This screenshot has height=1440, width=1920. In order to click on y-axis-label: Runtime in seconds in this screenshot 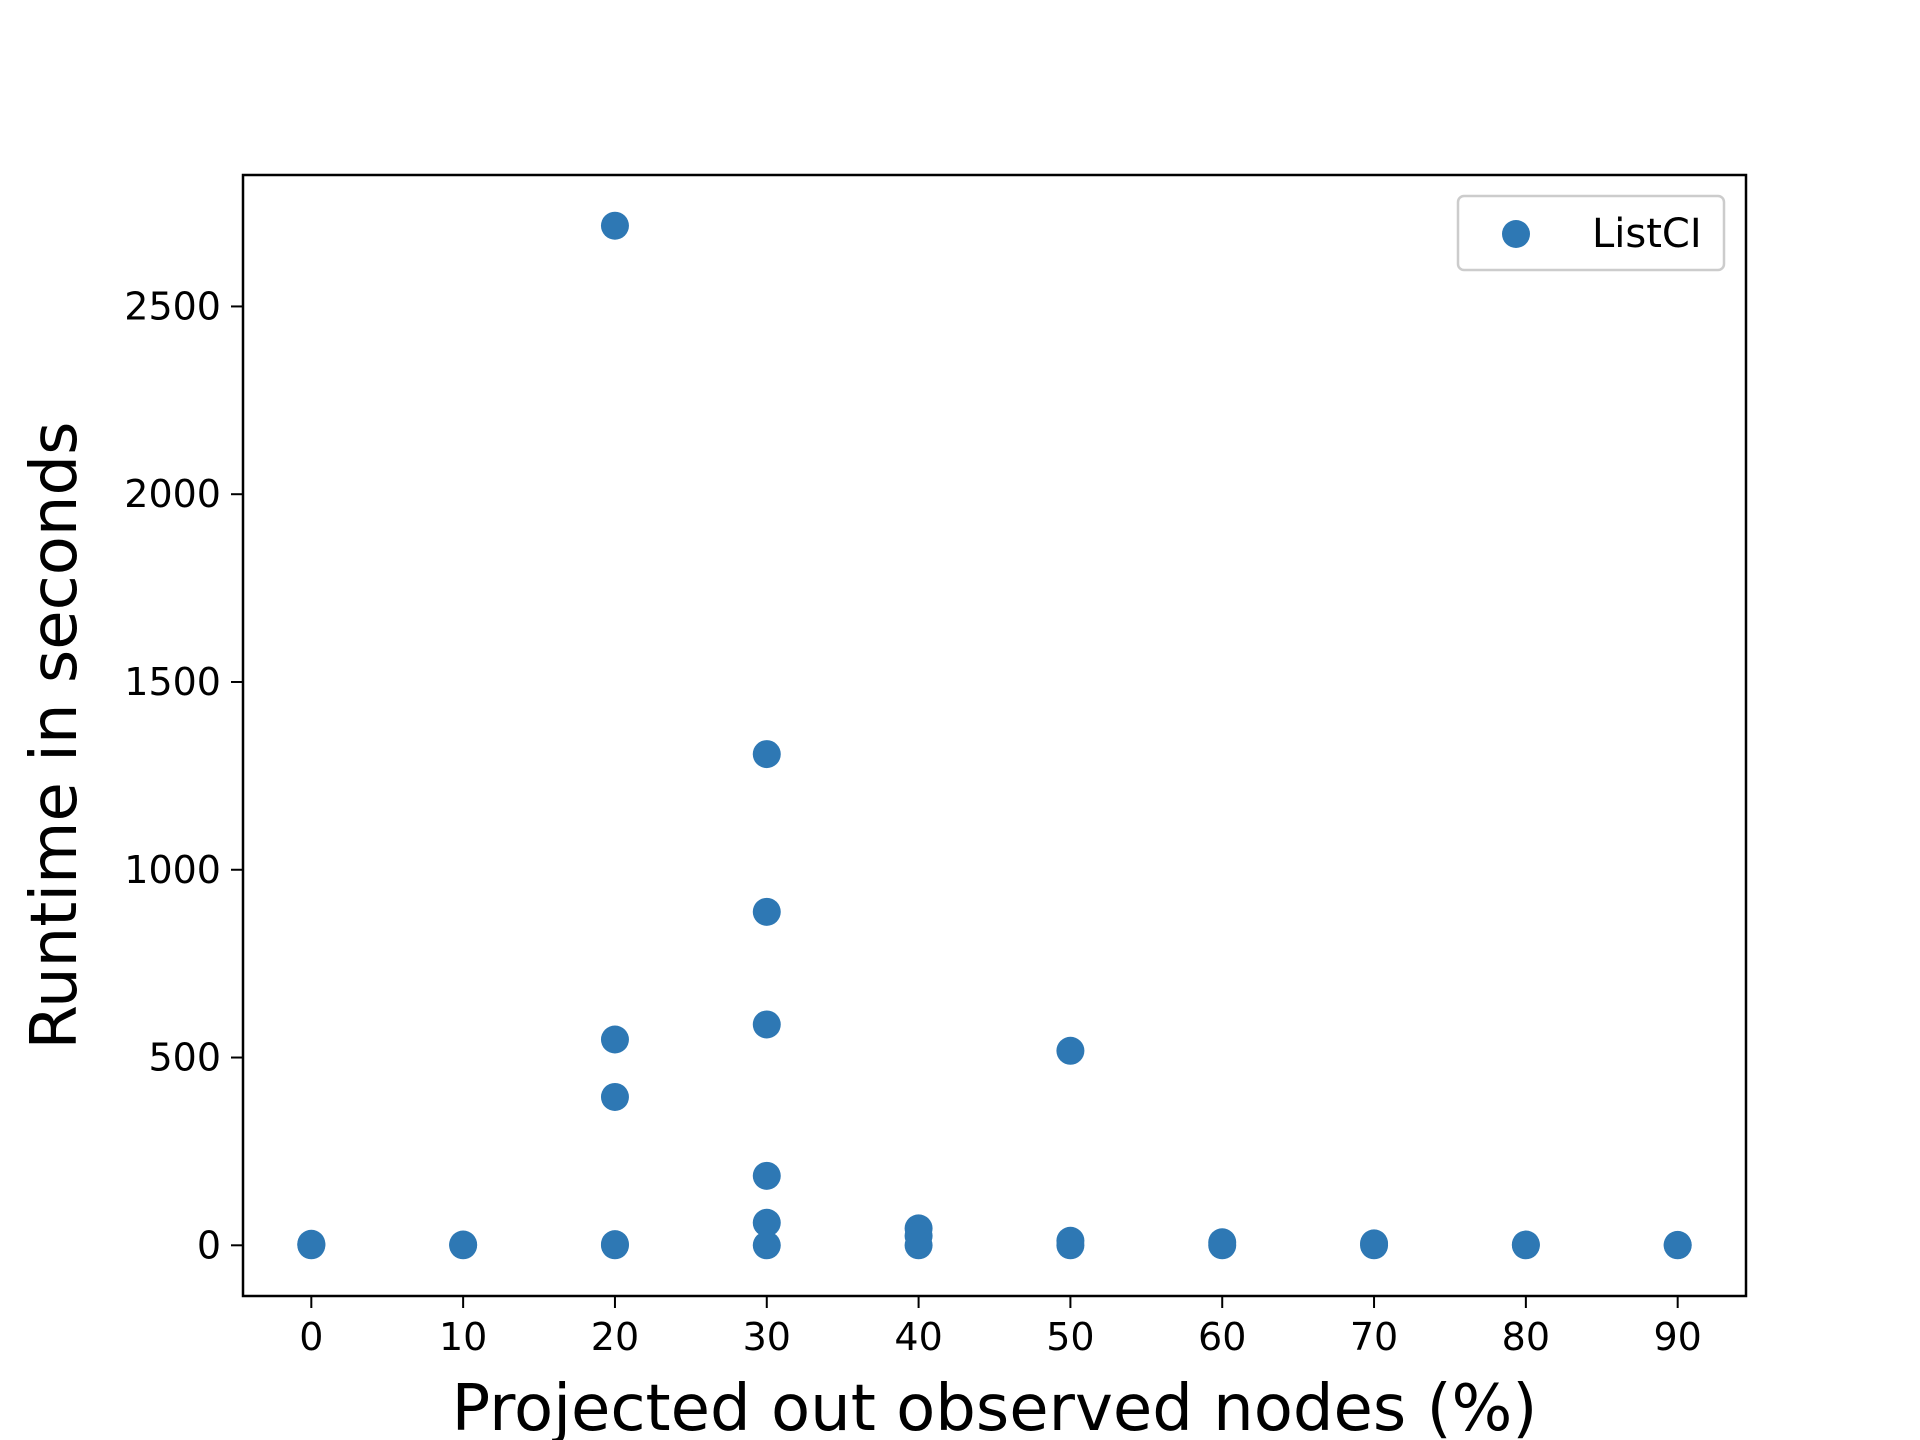, I will do `click(55, 736)`.